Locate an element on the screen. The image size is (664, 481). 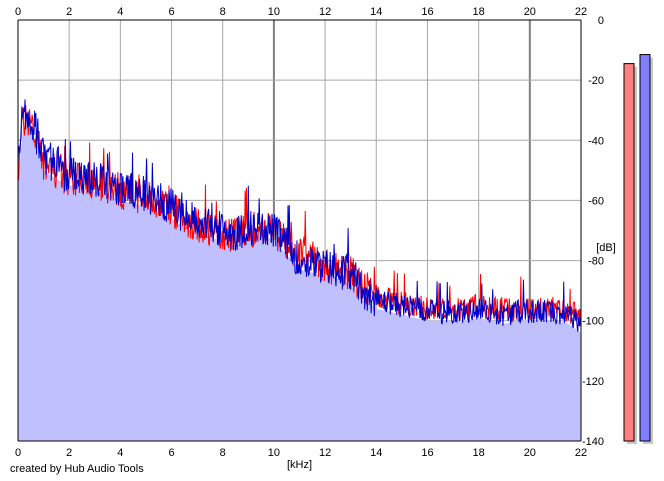
x-tick-label-top: 18 is located at coordinates (479, 12).